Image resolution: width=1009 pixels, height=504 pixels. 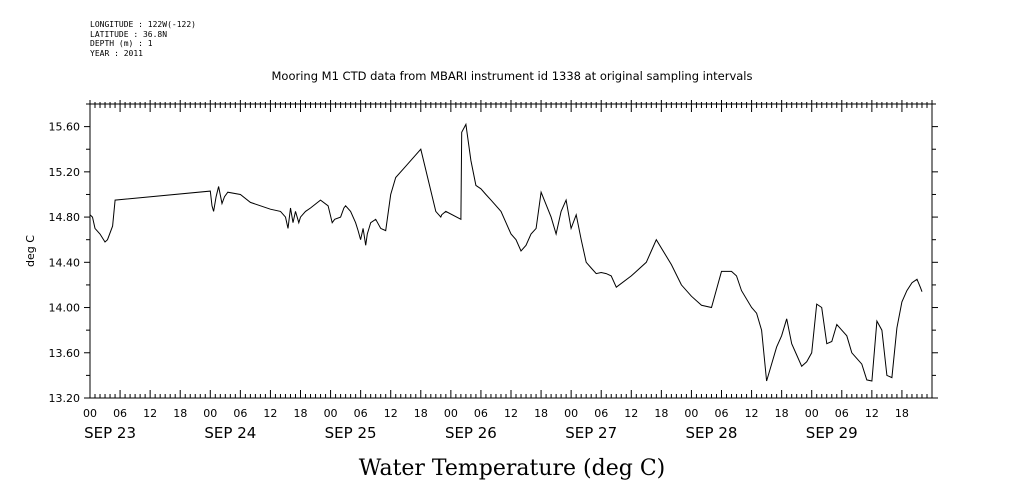 I want to click on year-text: YEAR : 2011, so click(x=116, y=53).